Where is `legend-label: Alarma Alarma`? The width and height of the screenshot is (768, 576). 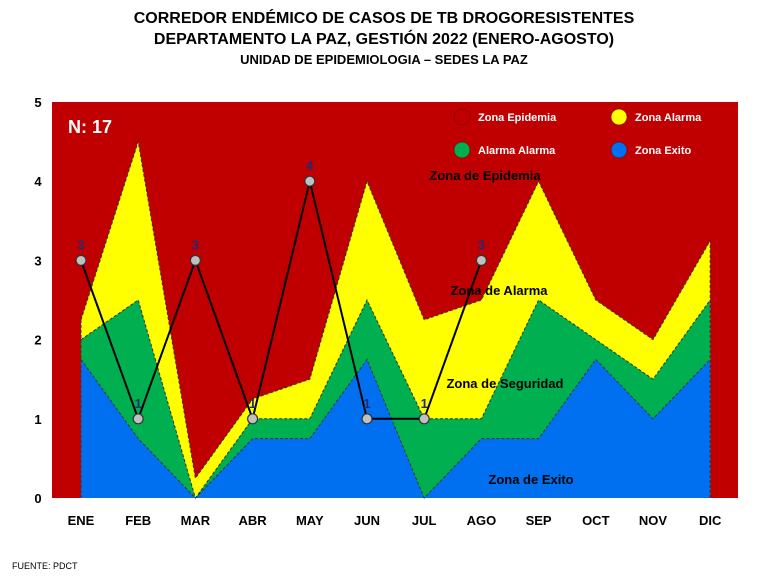
legend-label: Alarma Alarma is located at coordinates (517, 151).